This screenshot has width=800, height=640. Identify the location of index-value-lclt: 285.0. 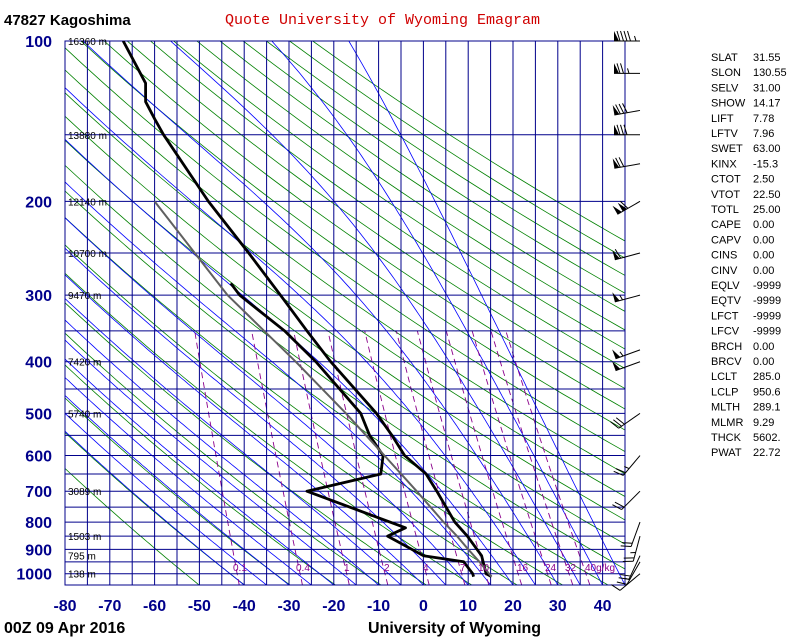
(767, 377).